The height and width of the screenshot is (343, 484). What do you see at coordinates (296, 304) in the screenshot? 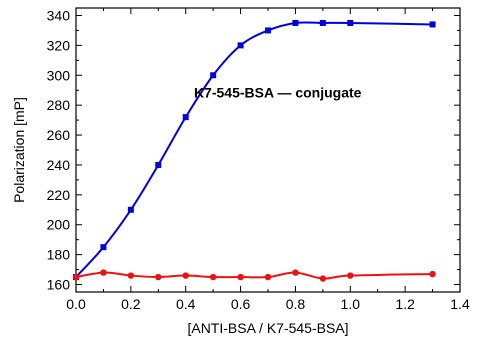
I see `x-tick-label: 0.8` at bounding box center [296, 304].